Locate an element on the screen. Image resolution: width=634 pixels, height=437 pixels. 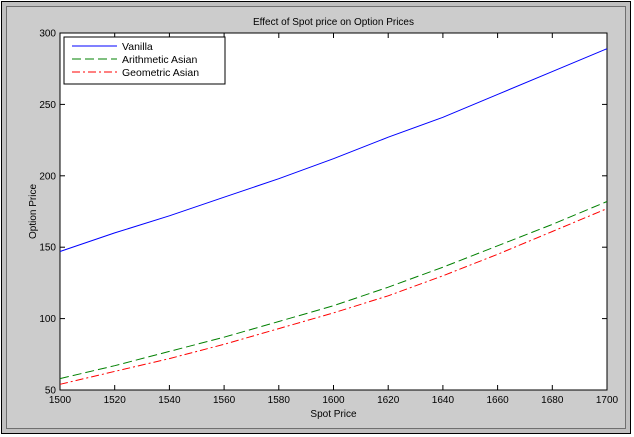
x-tick-label: 1560 is located at coordinates (224, 400).